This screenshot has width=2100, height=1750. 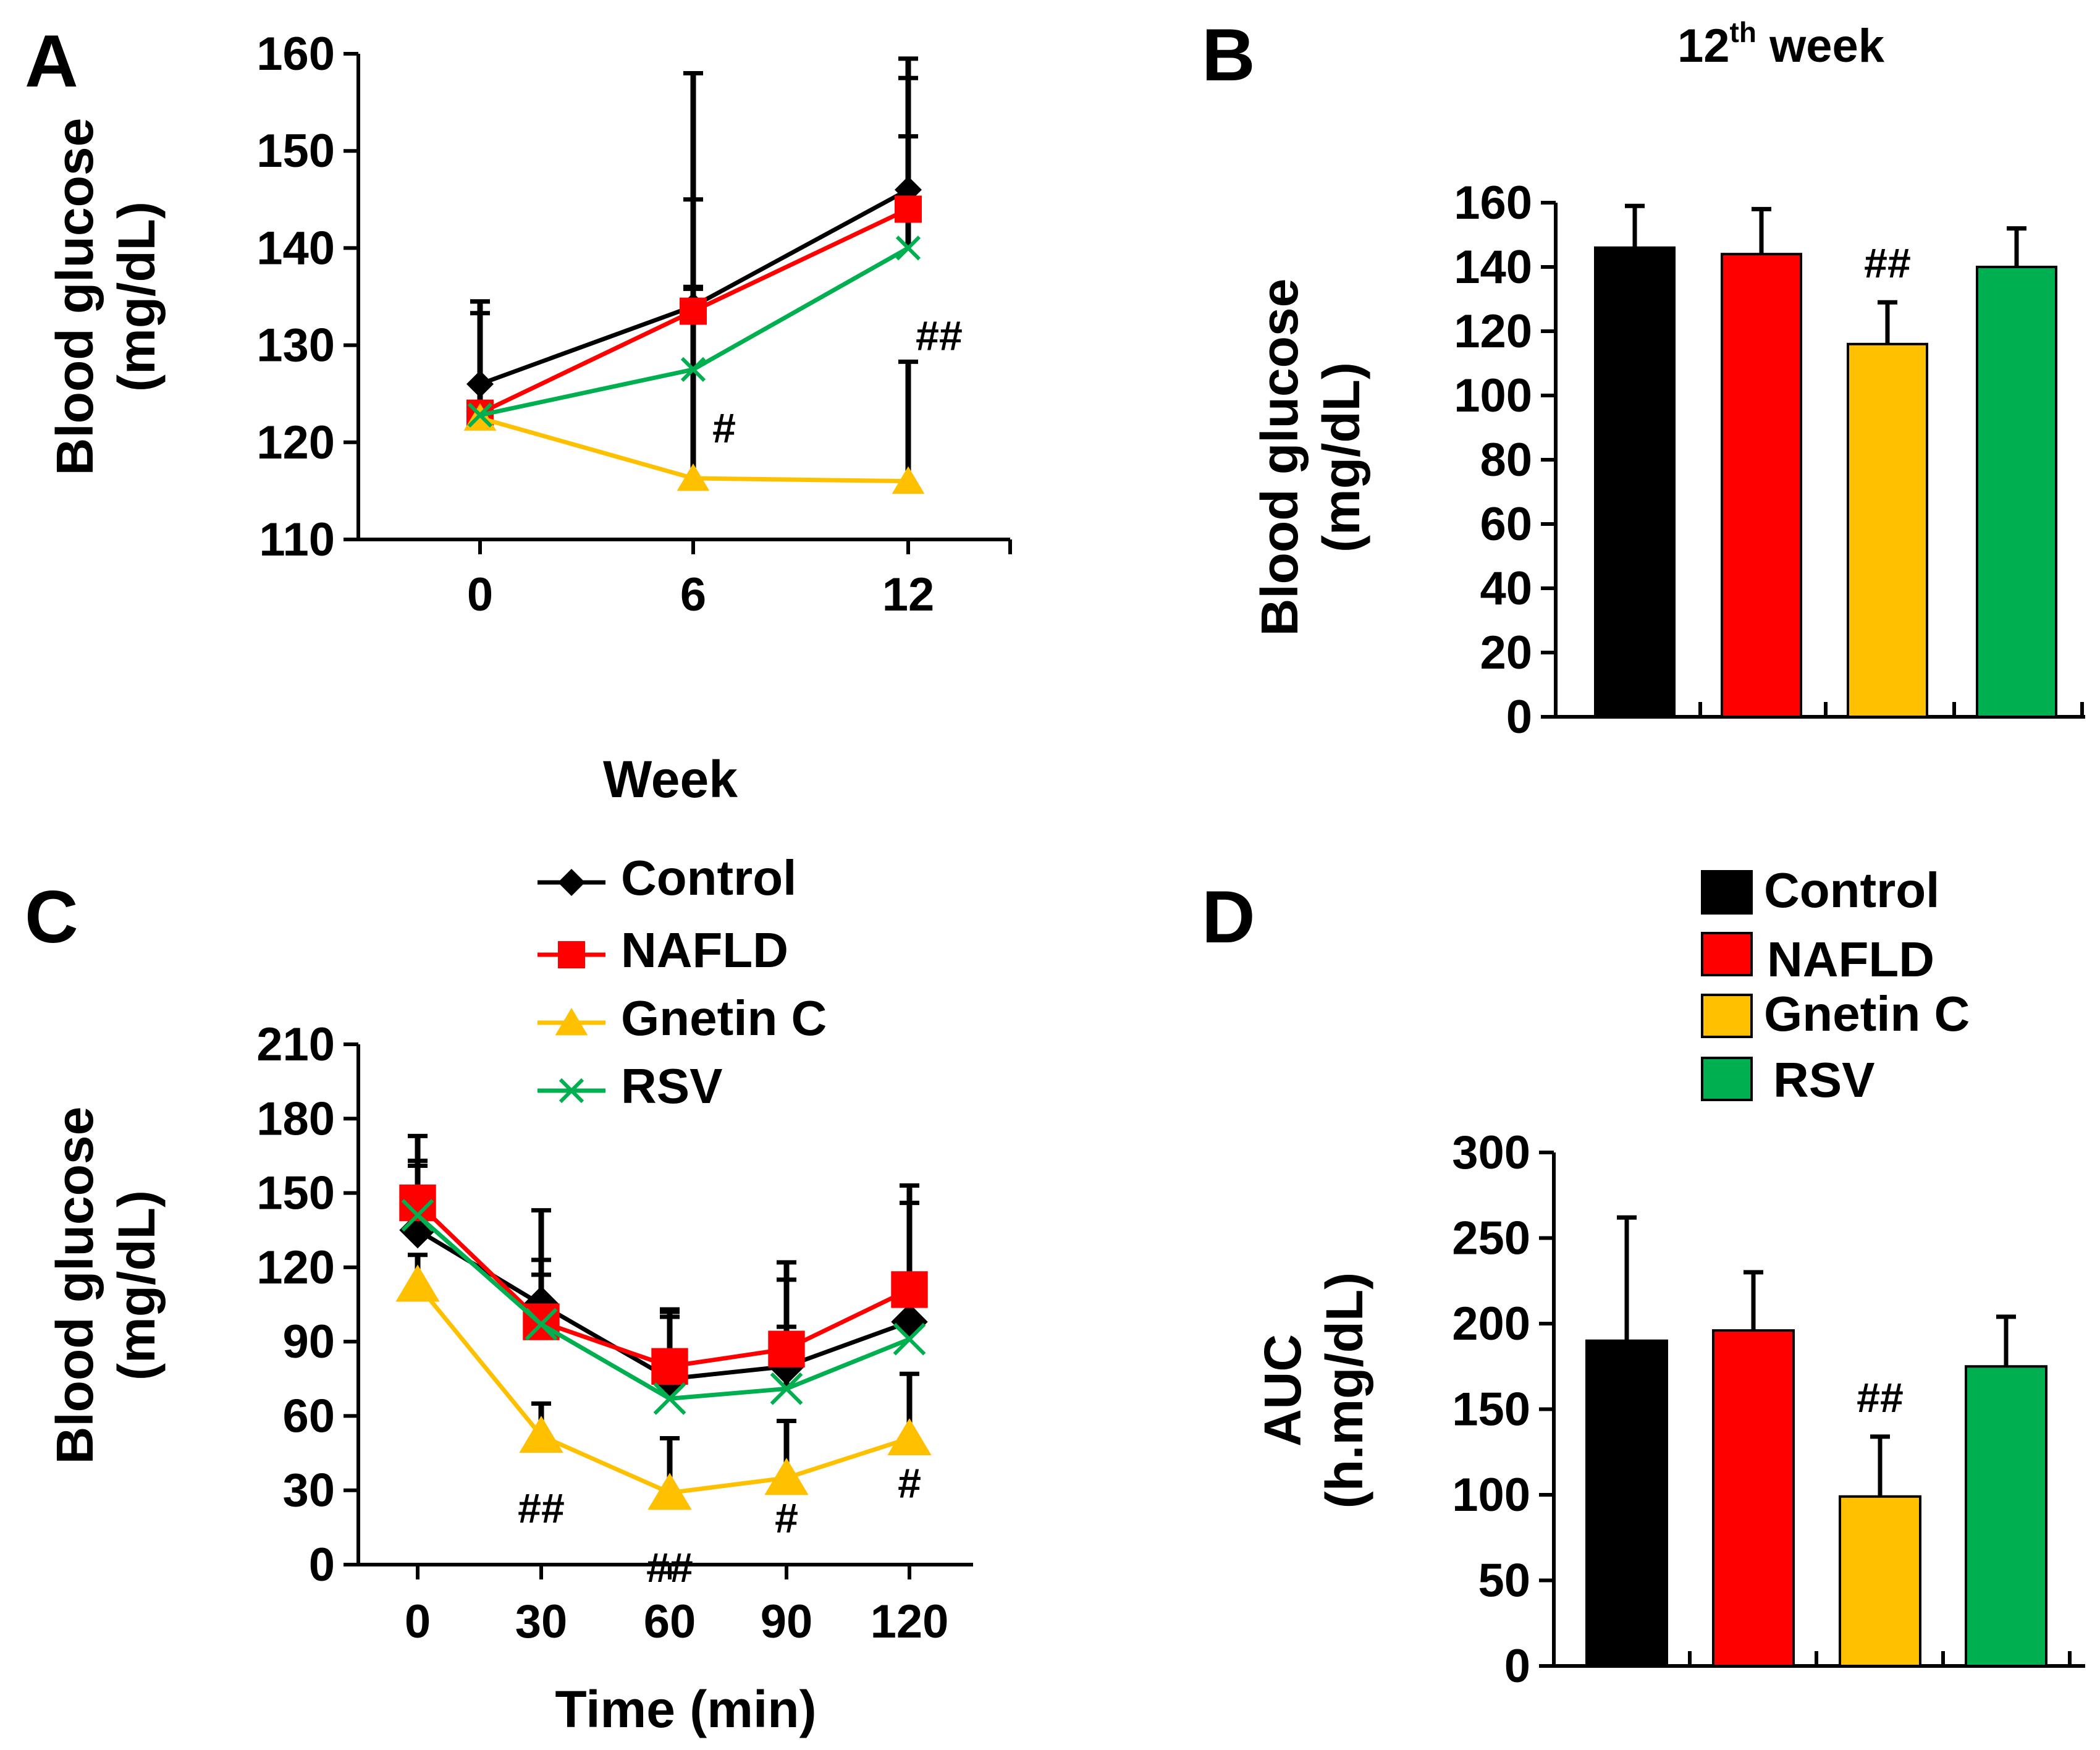 What do you see at coordinates (295, 442) in the screenshot?
I see `panel-a-y-tick-label-1: 120` at bounding box center [295, 442].